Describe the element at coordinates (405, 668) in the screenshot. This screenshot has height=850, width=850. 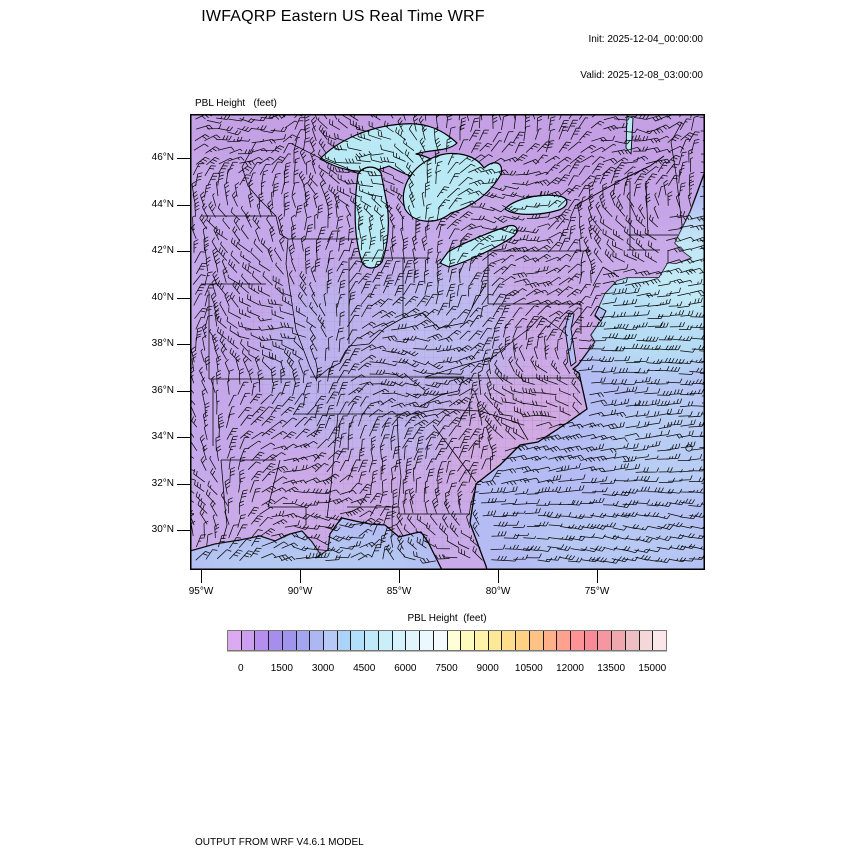
I see `colorbar-tick-label: 6000` at that location.